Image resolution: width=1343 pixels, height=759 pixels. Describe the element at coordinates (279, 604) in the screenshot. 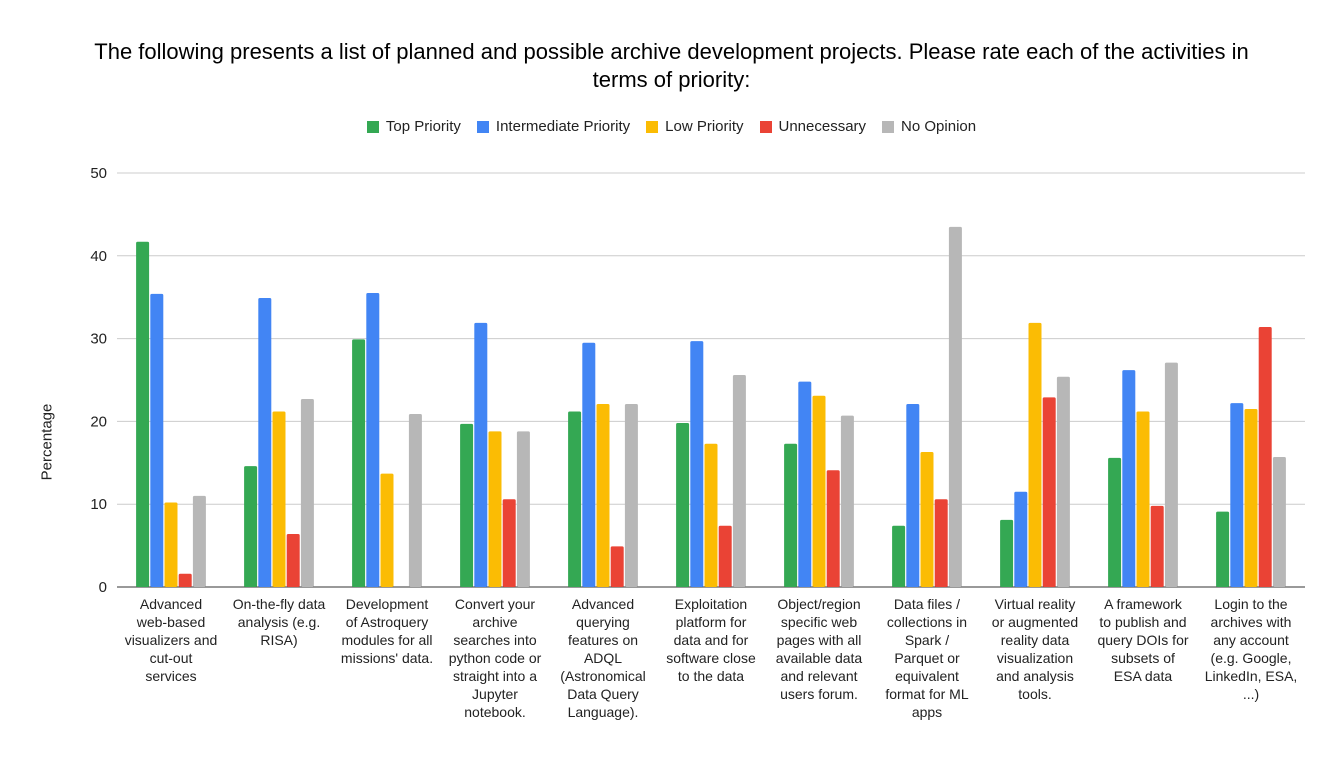

I see `x-category-label-line: On-the-fly data` at that location.